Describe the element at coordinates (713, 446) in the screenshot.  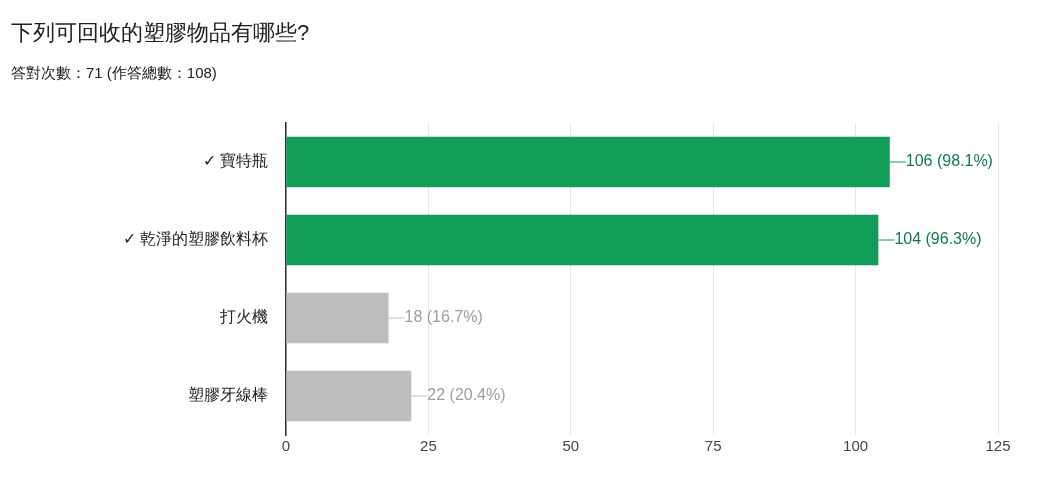
I see `x-tick-label: 75` at that location.